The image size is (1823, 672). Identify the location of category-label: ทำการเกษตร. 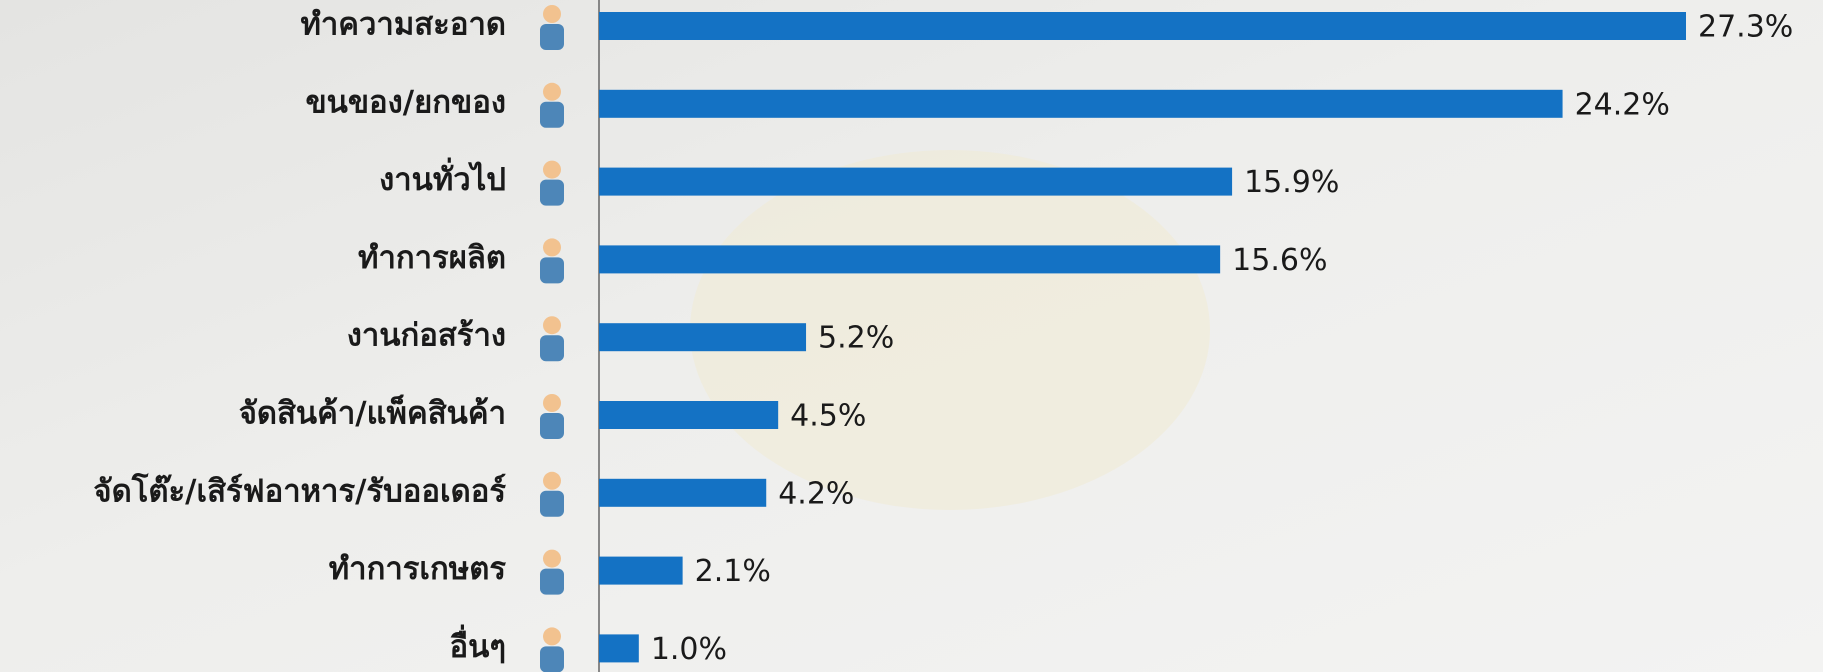
(418, 569).